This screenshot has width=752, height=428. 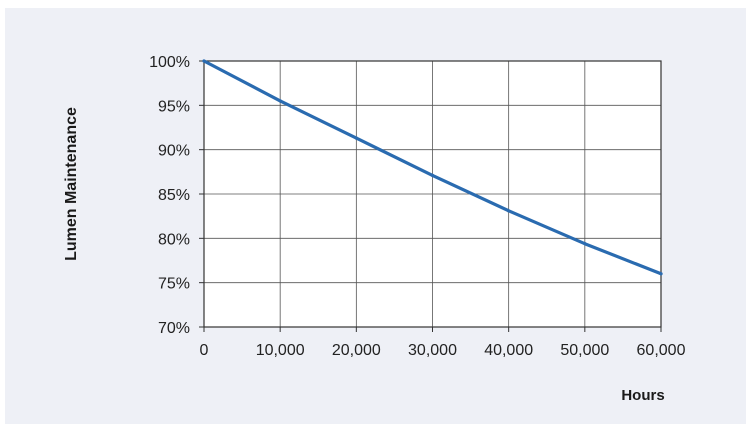 I want to click on x-tick-label: 30,000, so click(x=432, y=350).